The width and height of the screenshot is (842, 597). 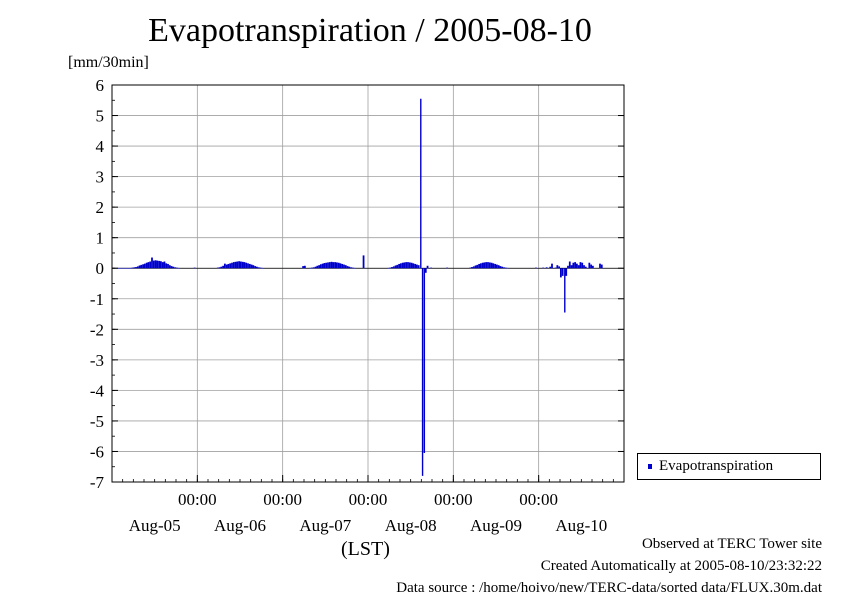 What do you see at coordinates (368, 525) in the screenshot?
I see `x-date-labels: Aug-05 Aug-06 Aug-07 Aug-08 Aug-09 Aug-10` at bounding box center [368, 525].